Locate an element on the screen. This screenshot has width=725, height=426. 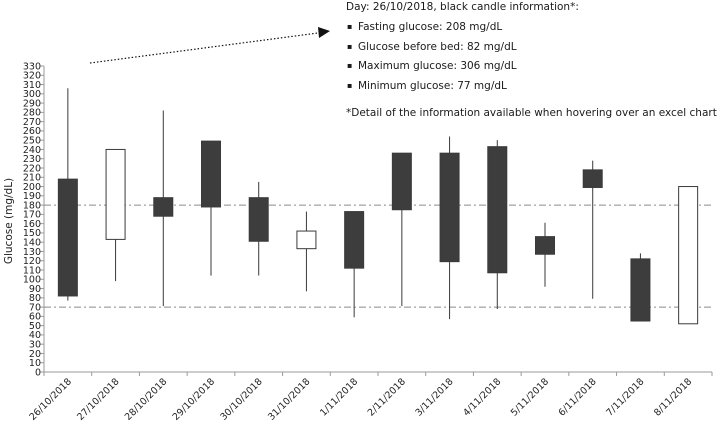
y-tick-label: 270 is located at coordinates (32, 122).